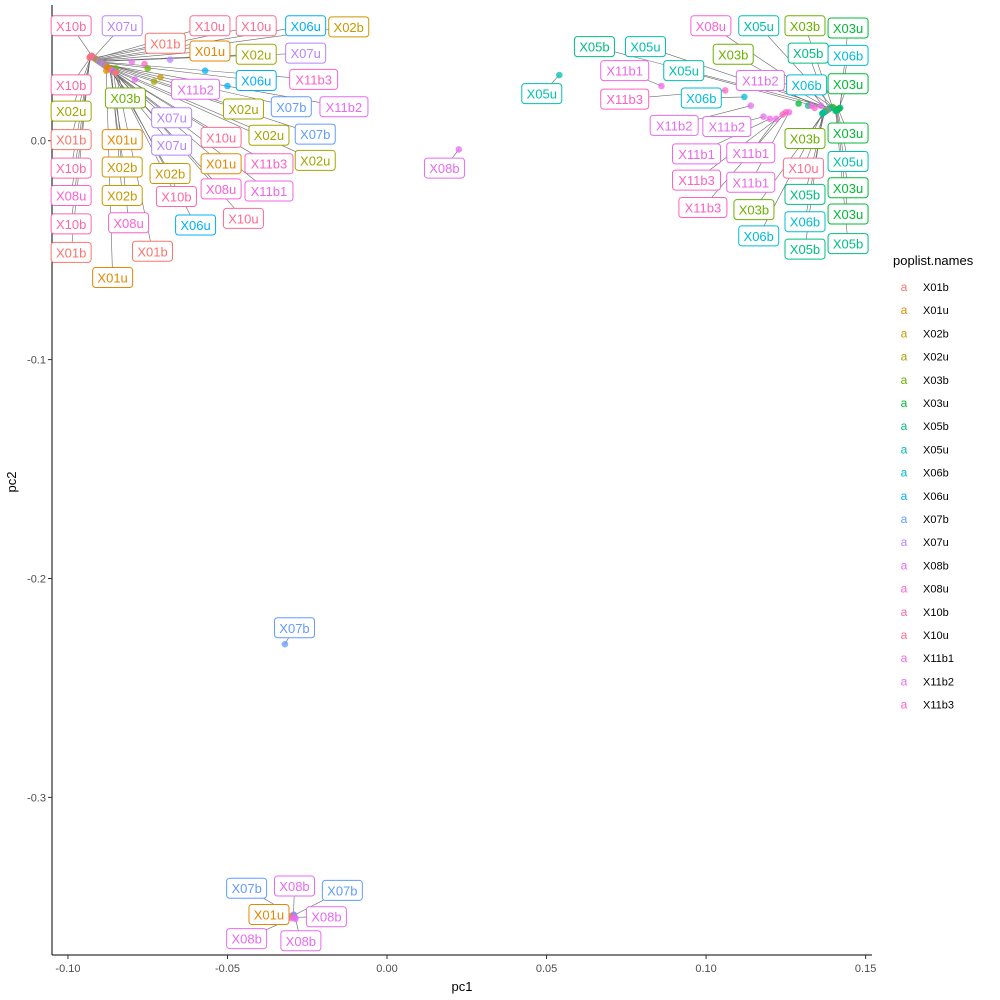 The height and width of the screenshot is (1000, 1000). What do you see at coordinates (936, 590) in the screenshot?
I see `legend-label: X08u` at bounding box center [936, 590].